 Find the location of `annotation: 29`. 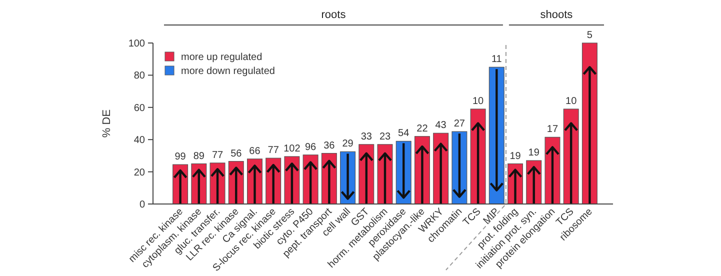

annotation: 29 is located at coordinates (348, 144).